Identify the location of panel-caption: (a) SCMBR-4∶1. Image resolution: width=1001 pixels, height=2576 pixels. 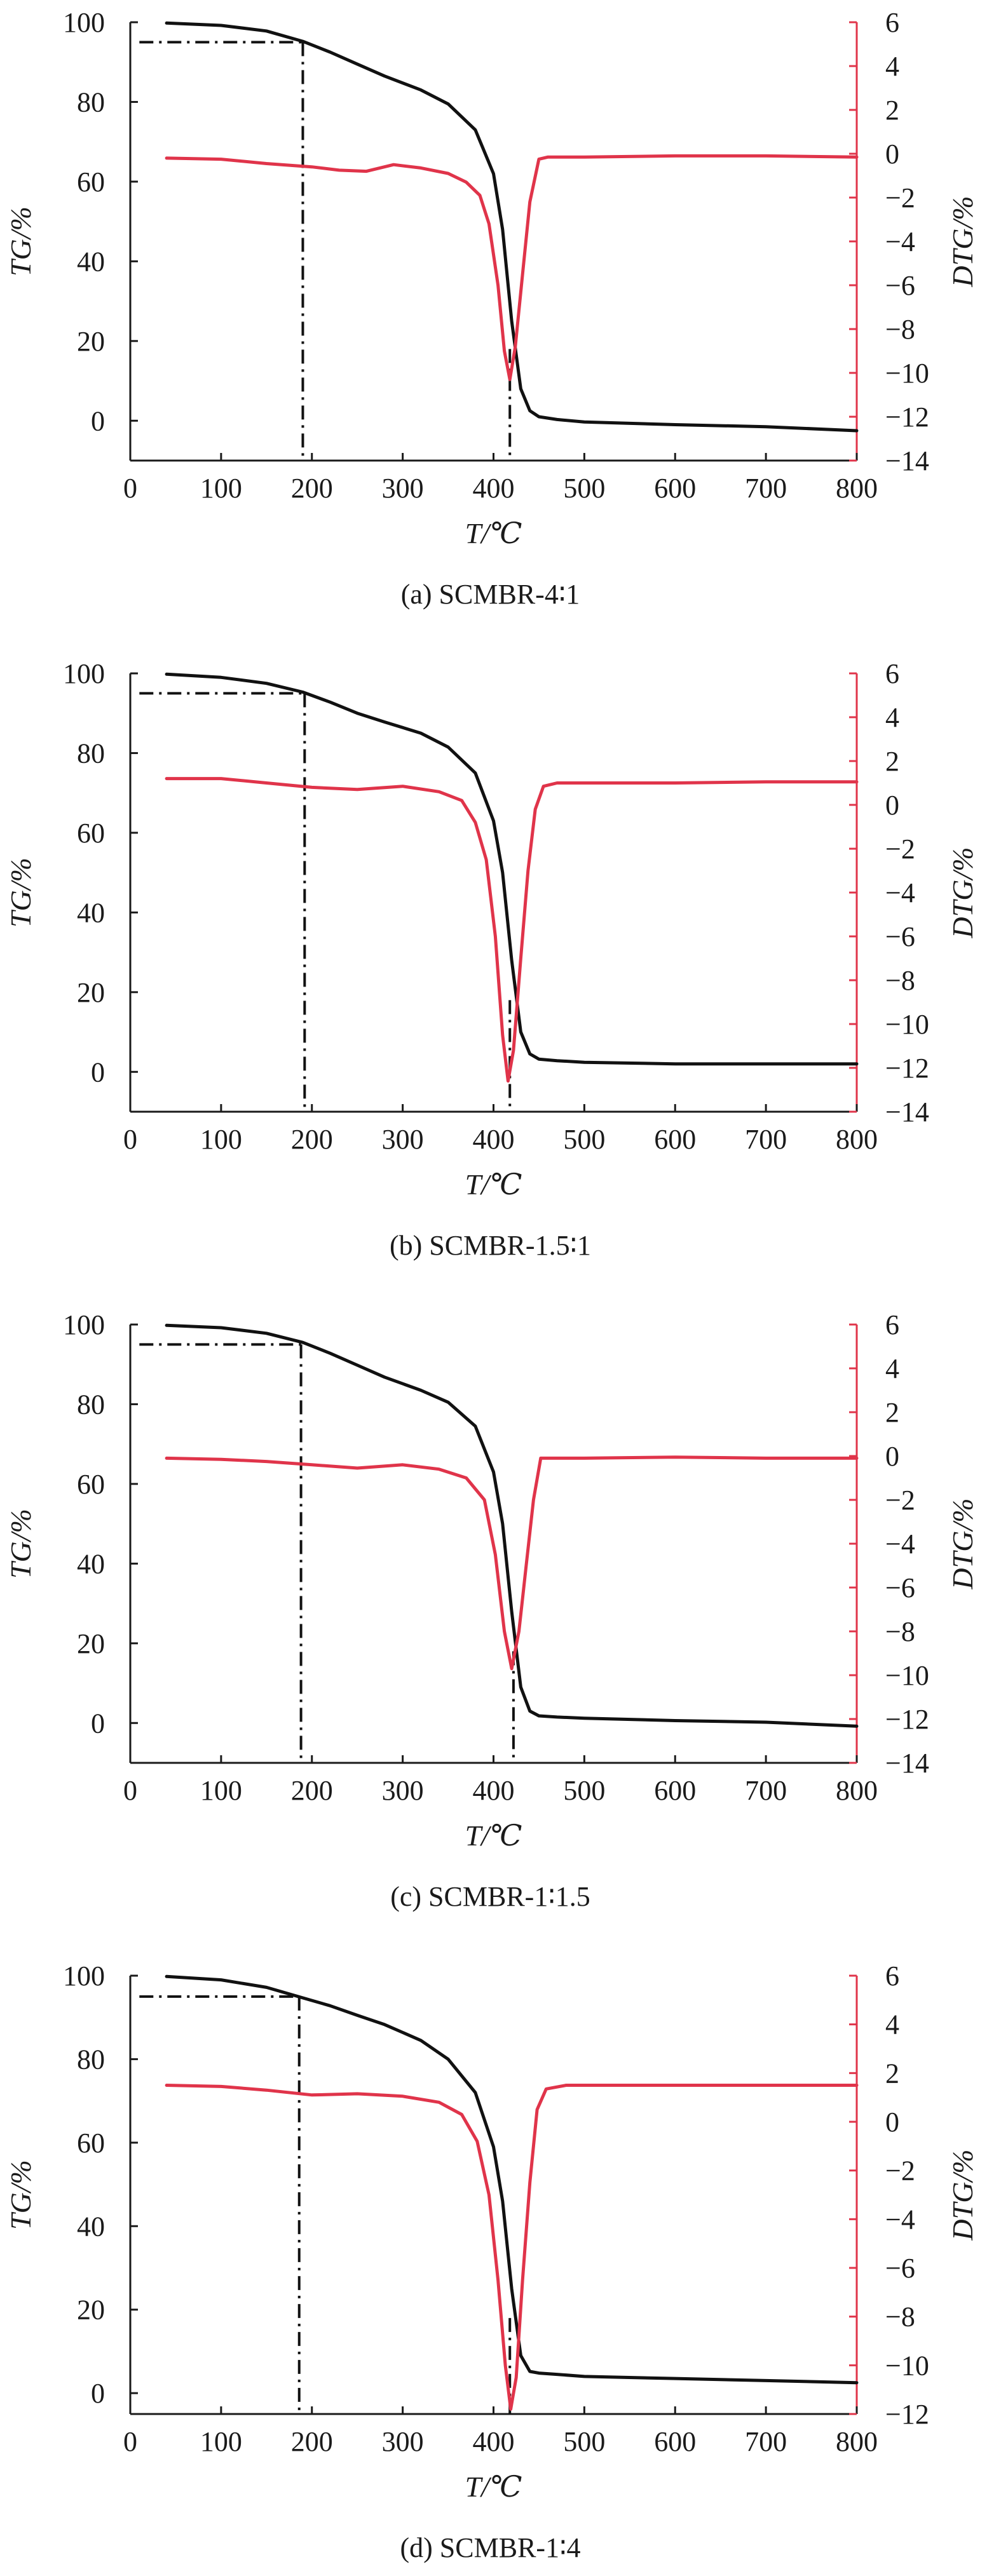
(490, 594).